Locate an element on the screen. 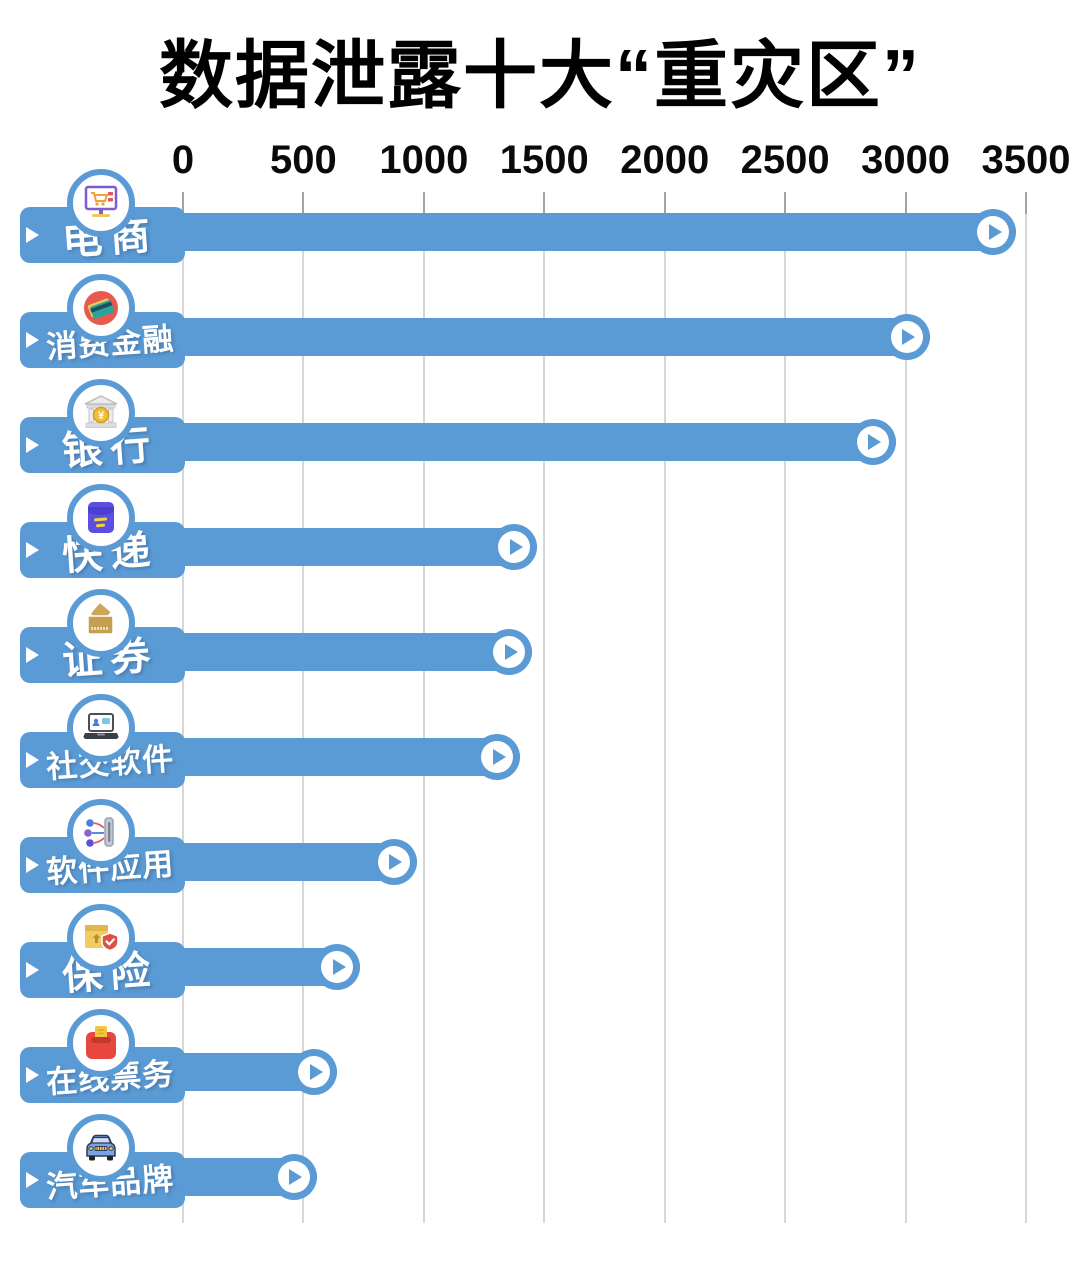 This screenshot has height=1266, width=1080. axis-tick-label: 1500 is located at coordinates (544, 160).